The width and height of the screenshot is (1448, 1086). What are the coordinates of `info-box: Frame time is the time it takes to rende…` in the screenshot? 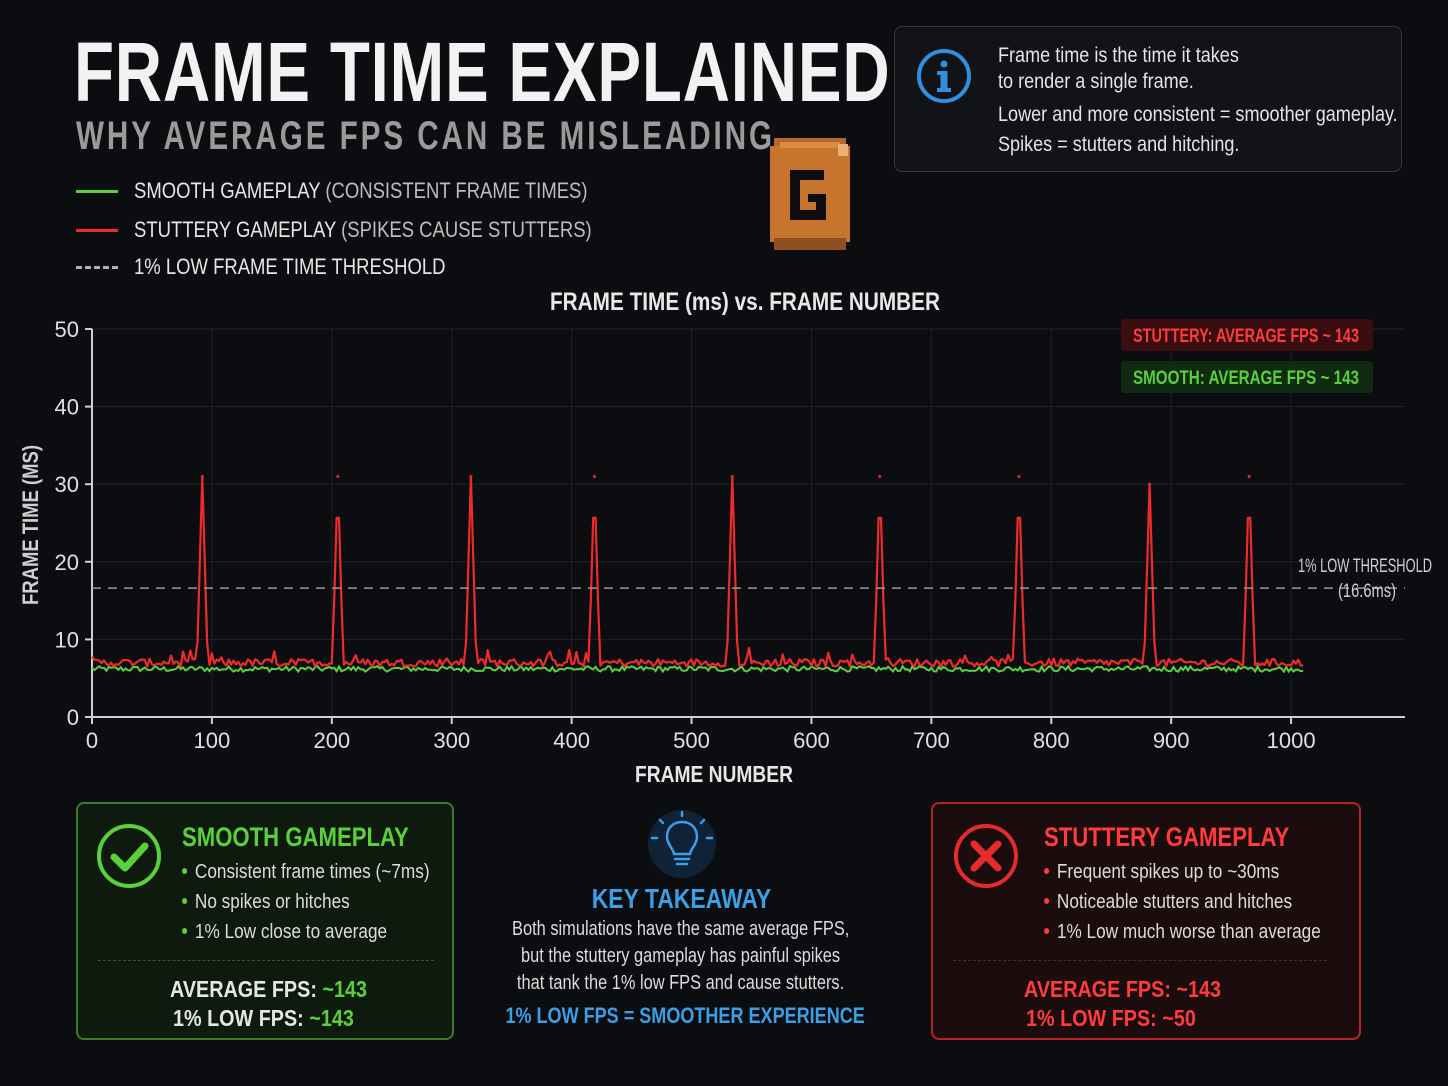 It's located at (1148, 99).